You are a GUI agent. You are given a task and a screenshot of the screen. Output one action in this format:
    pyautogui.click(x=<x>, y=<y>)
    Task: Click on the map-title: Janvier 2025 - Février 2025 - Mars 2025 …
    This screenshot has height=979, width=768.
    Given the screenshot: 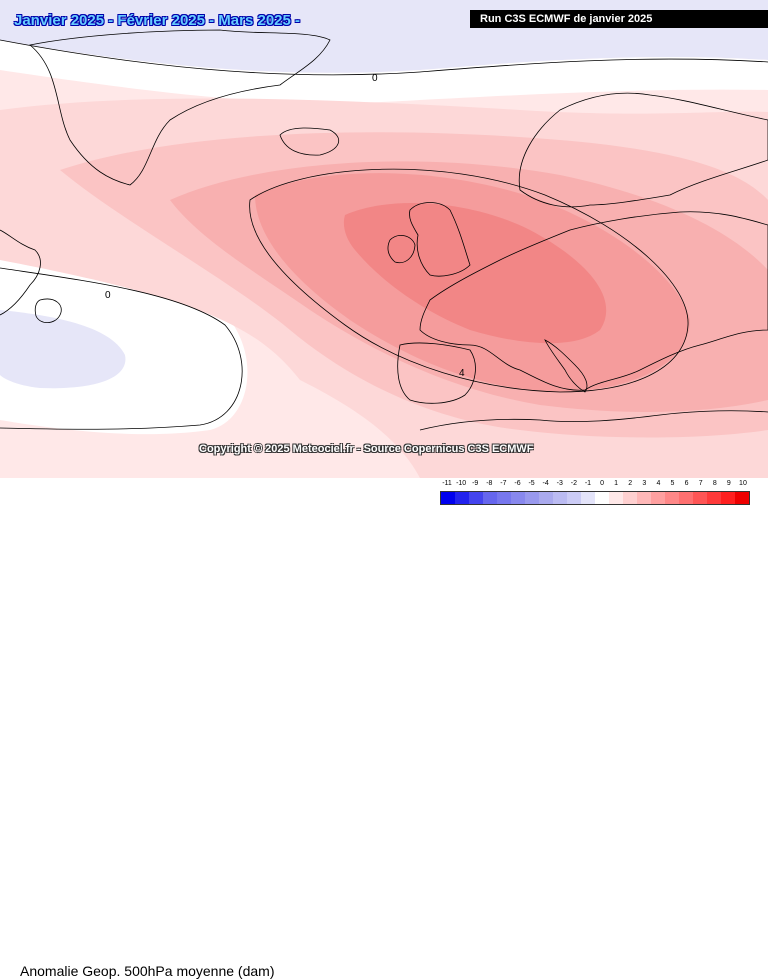 What is the action you would take?
    pyautogui.click(x=157, y=20)
    